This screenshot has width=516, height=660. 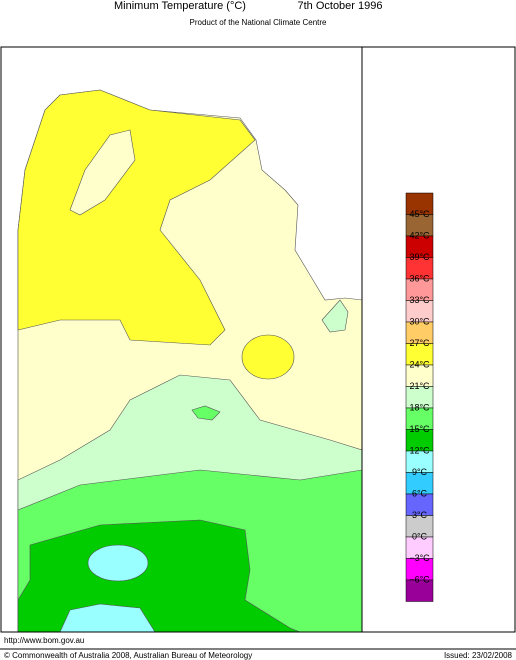 What do you see at coordinates (180, 6) in the screenshot?
I see `title: Minimum Temperature (°C)` at bounding box center [180, 6].